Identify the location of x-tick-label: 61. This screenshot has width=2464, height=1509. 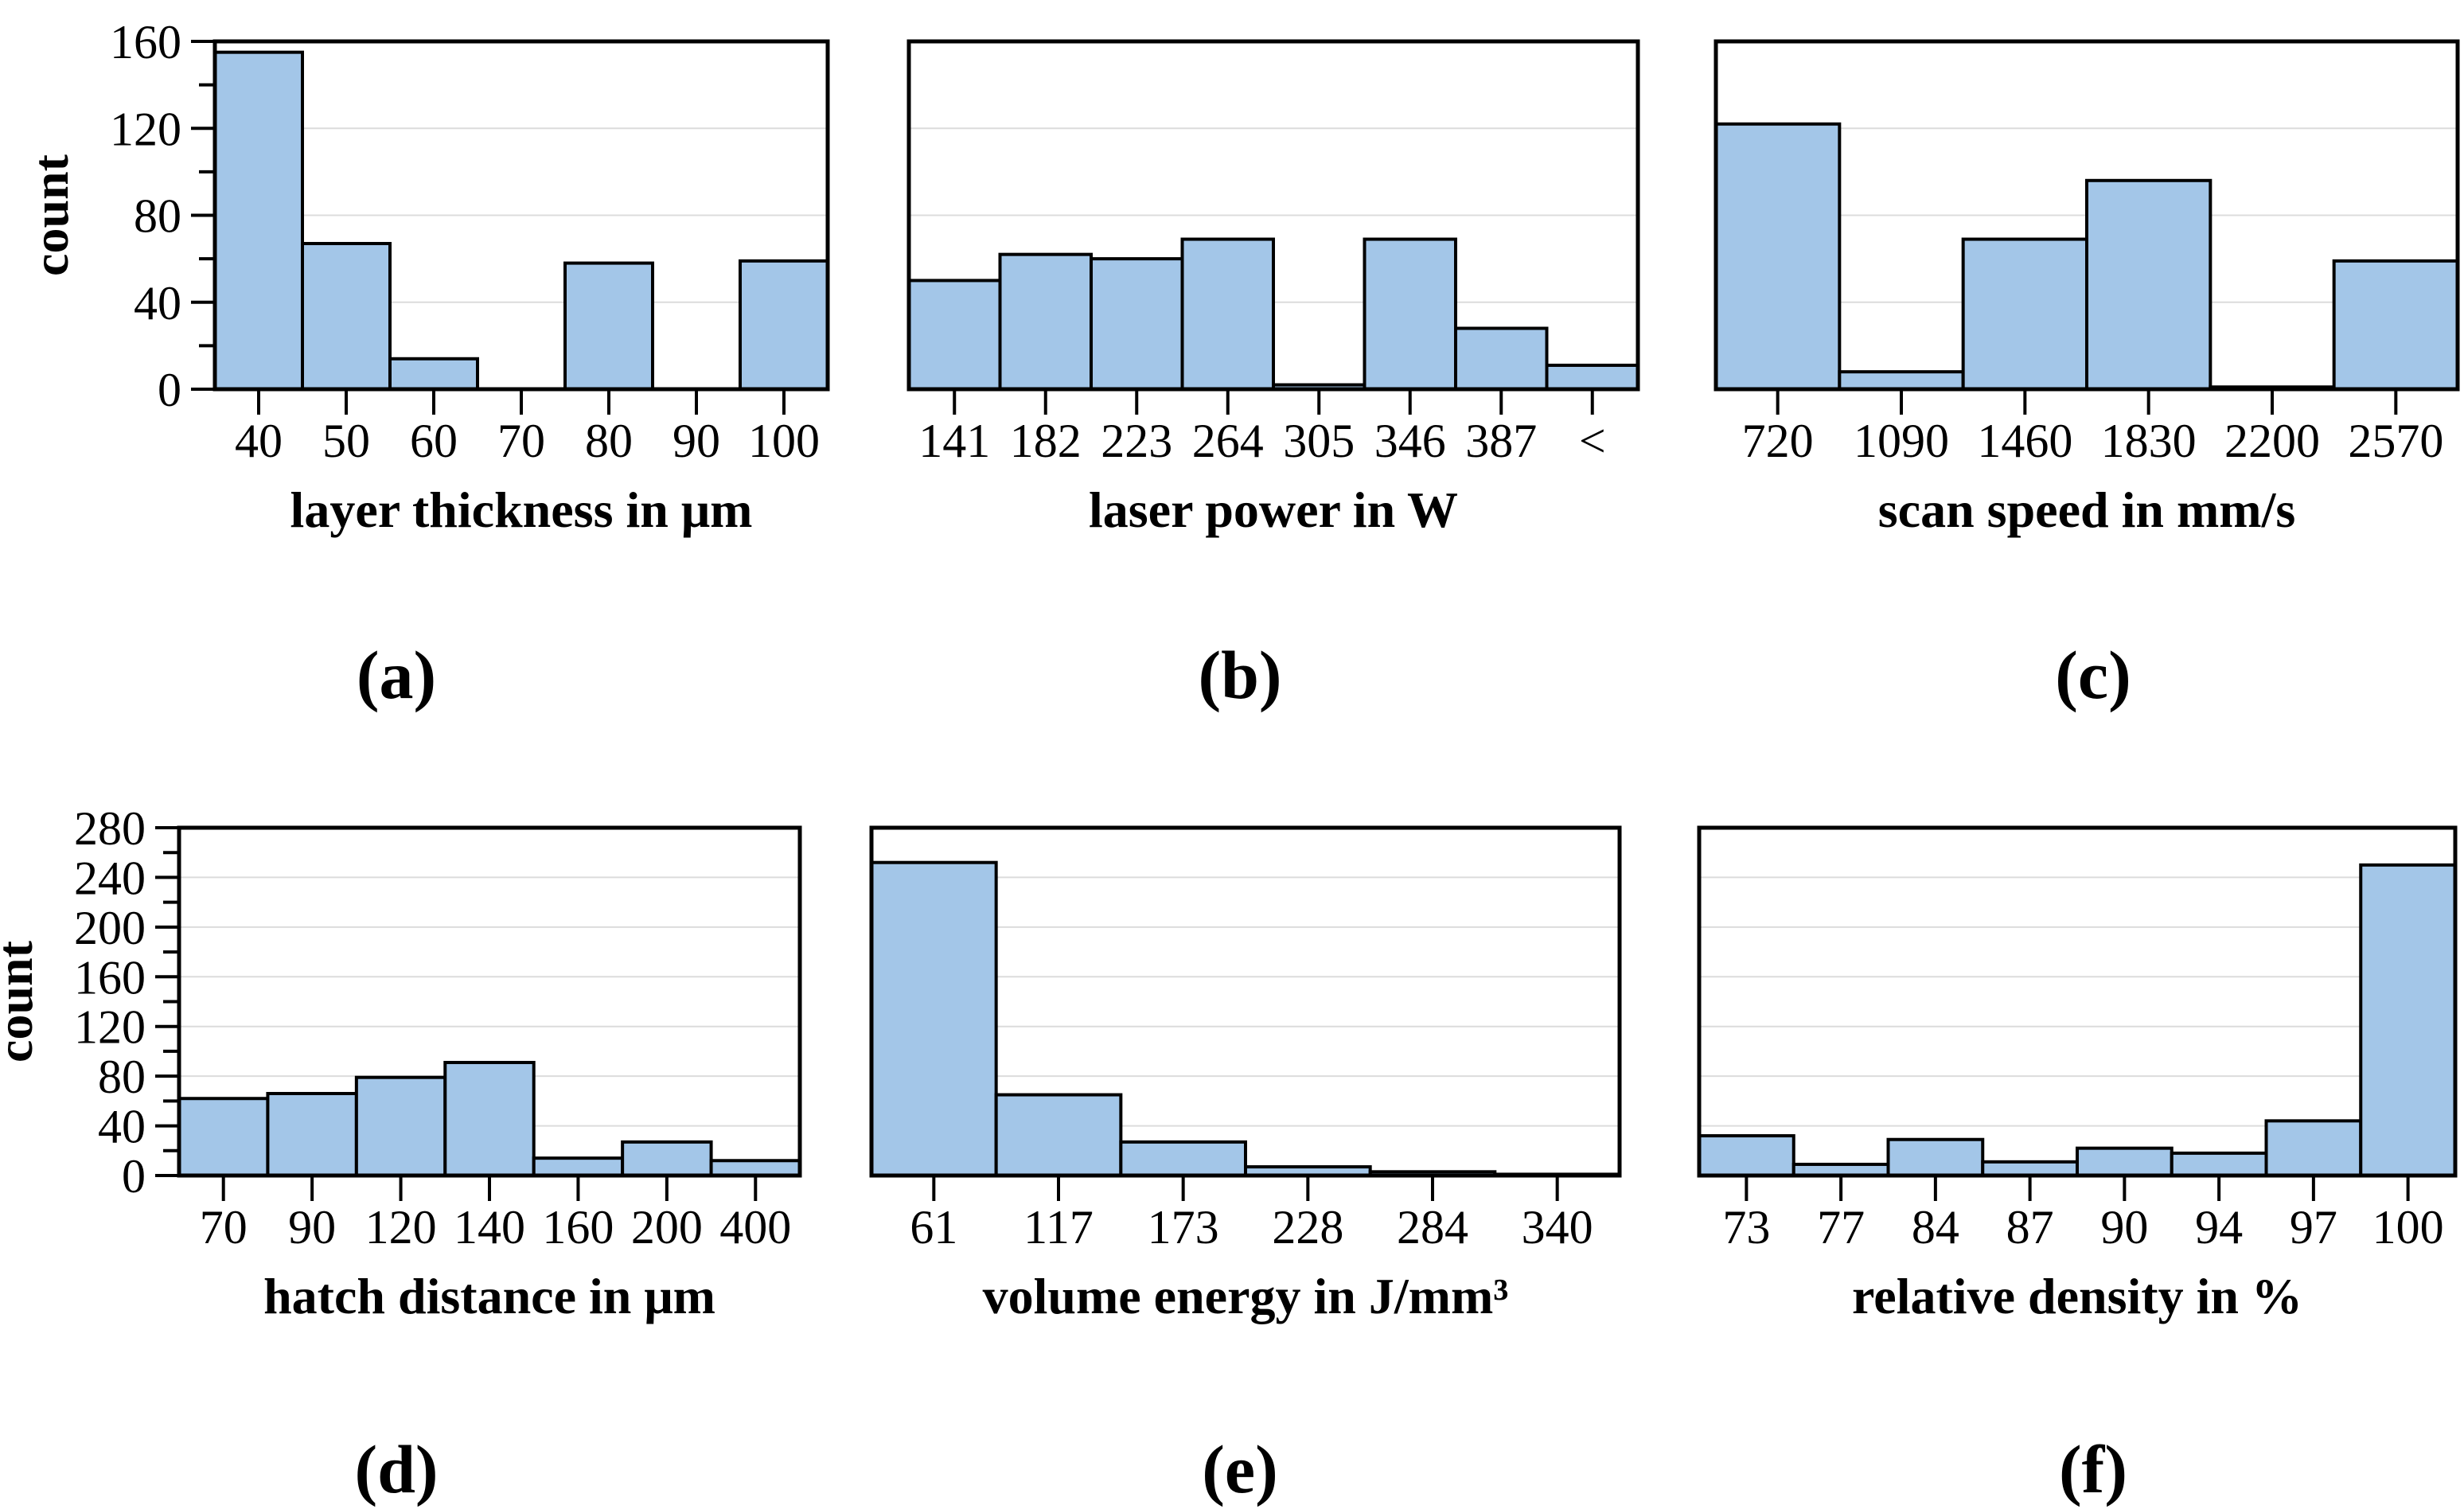
(934, 1227).